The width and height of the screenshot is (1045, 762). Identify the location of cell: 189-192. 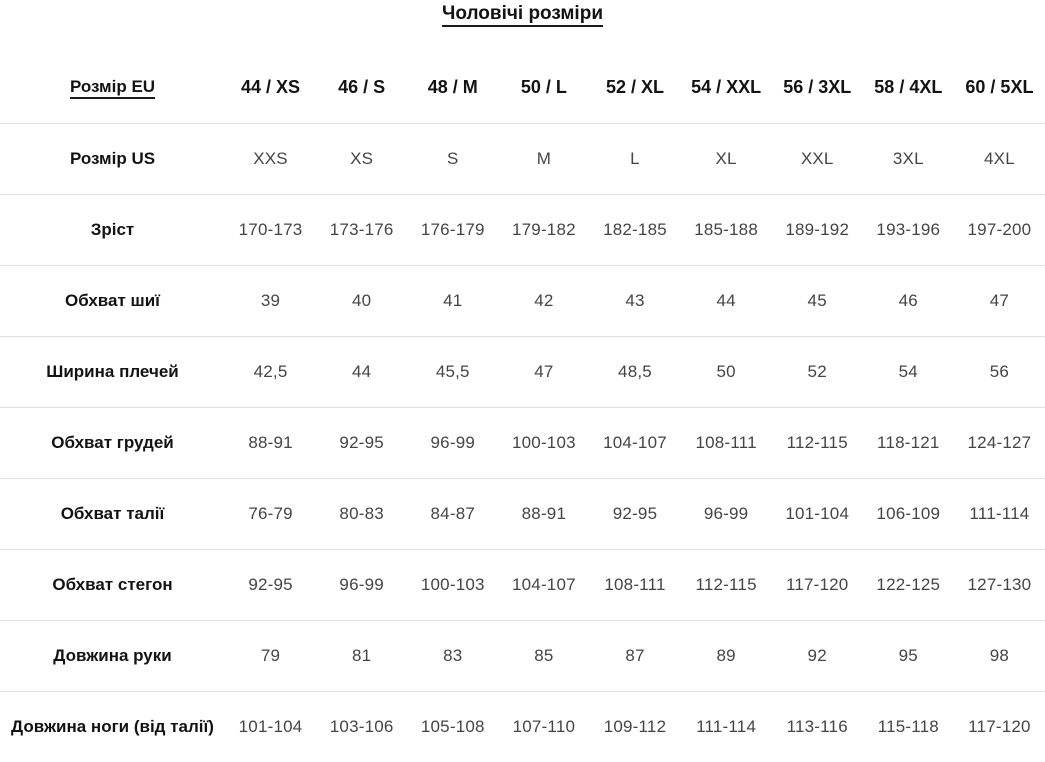
(817, 229).